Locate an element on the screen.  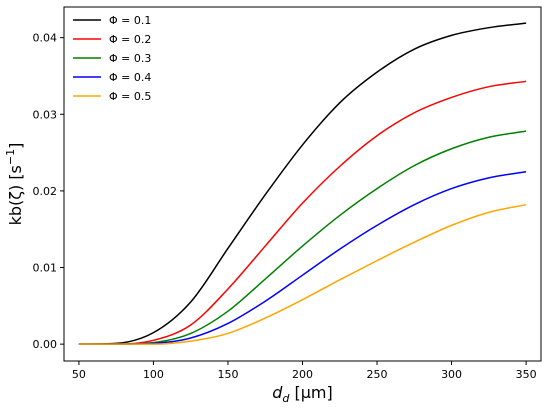
y-tick-label: 0.03 is located at coordinates (45, 114).